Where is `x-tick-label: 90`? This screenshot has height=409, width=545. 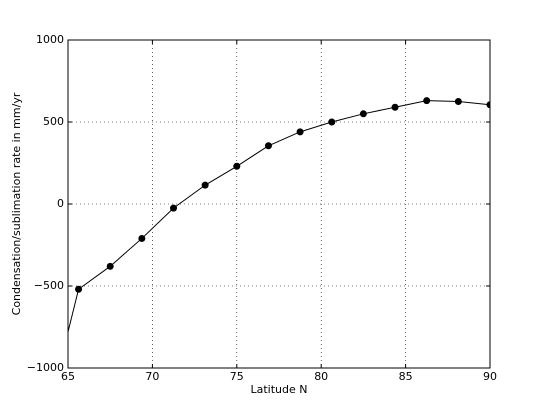 x-tick-label: 90 is located at coordinates (490, 376).